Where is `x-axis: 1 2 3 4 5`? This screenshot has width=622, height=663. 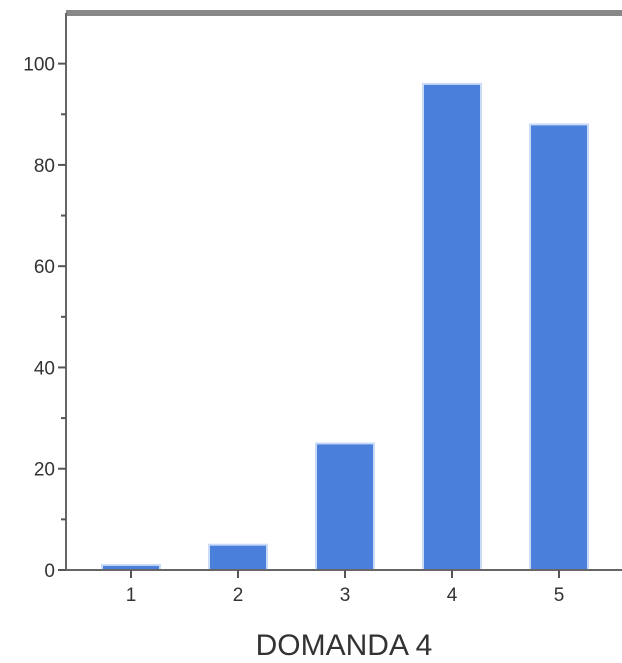
x-axis: 1 2 3 4 5 is located at coordinates (344, 587).